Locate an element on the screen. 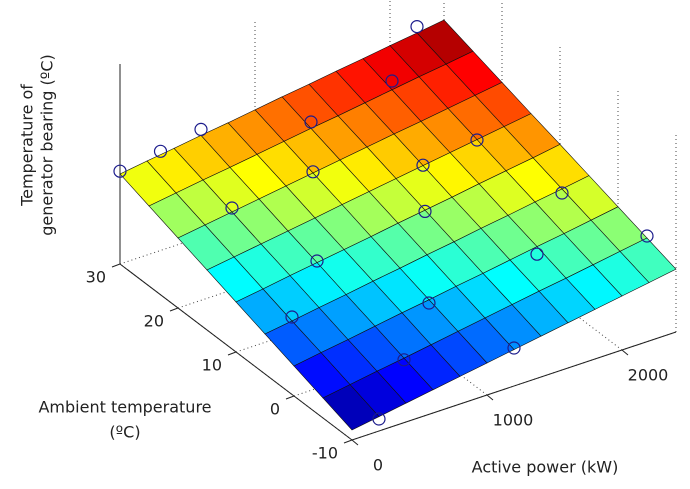  y-axis is located at coordinates (236, 352).